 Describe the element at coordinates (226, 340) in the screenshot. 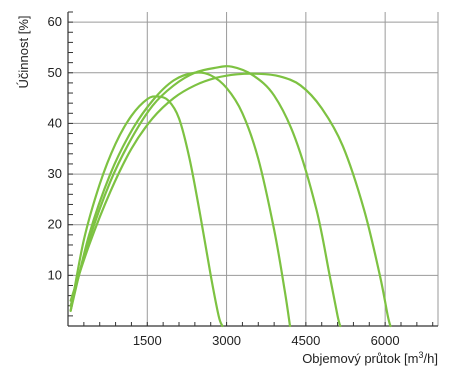

I see `x-tick-label: 3000` at that location.